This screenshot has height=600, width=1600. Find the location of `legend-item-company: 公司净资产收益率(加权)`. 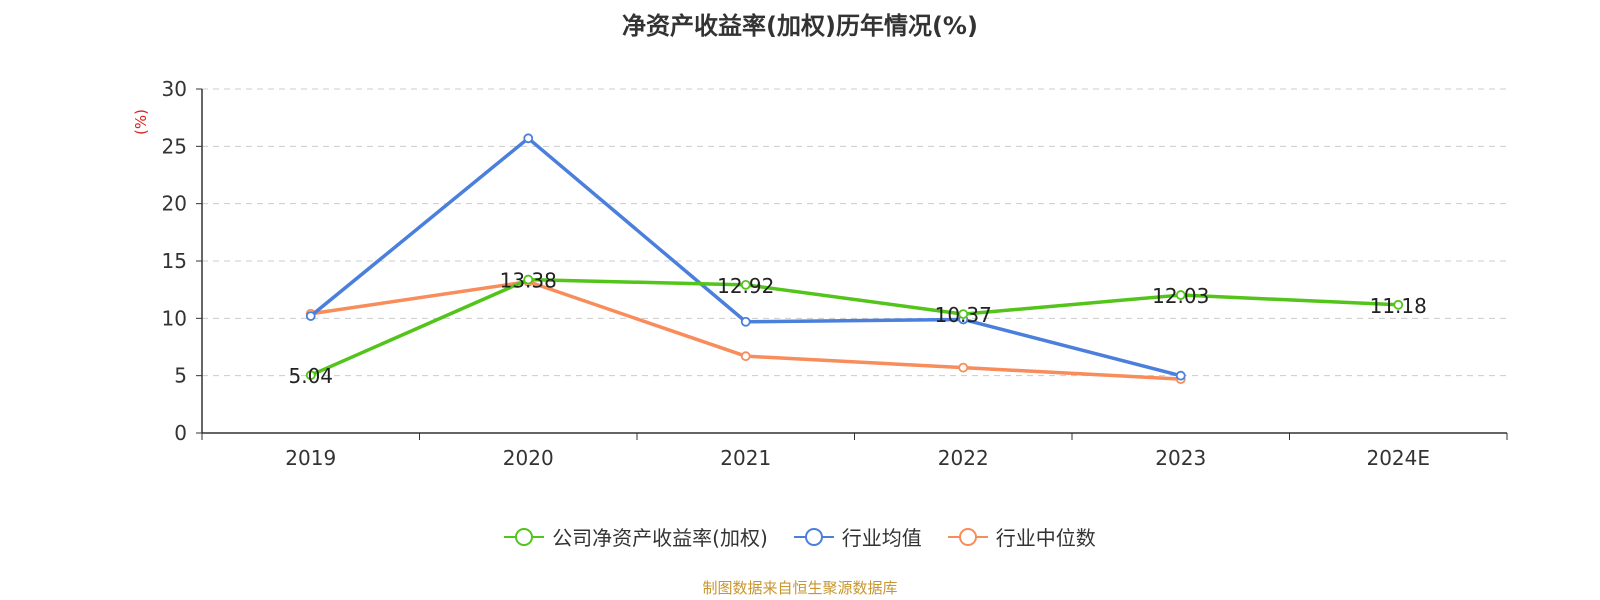

legend-item-company: 公司净资产收益率(加权) is located at coordinates (636, 536).